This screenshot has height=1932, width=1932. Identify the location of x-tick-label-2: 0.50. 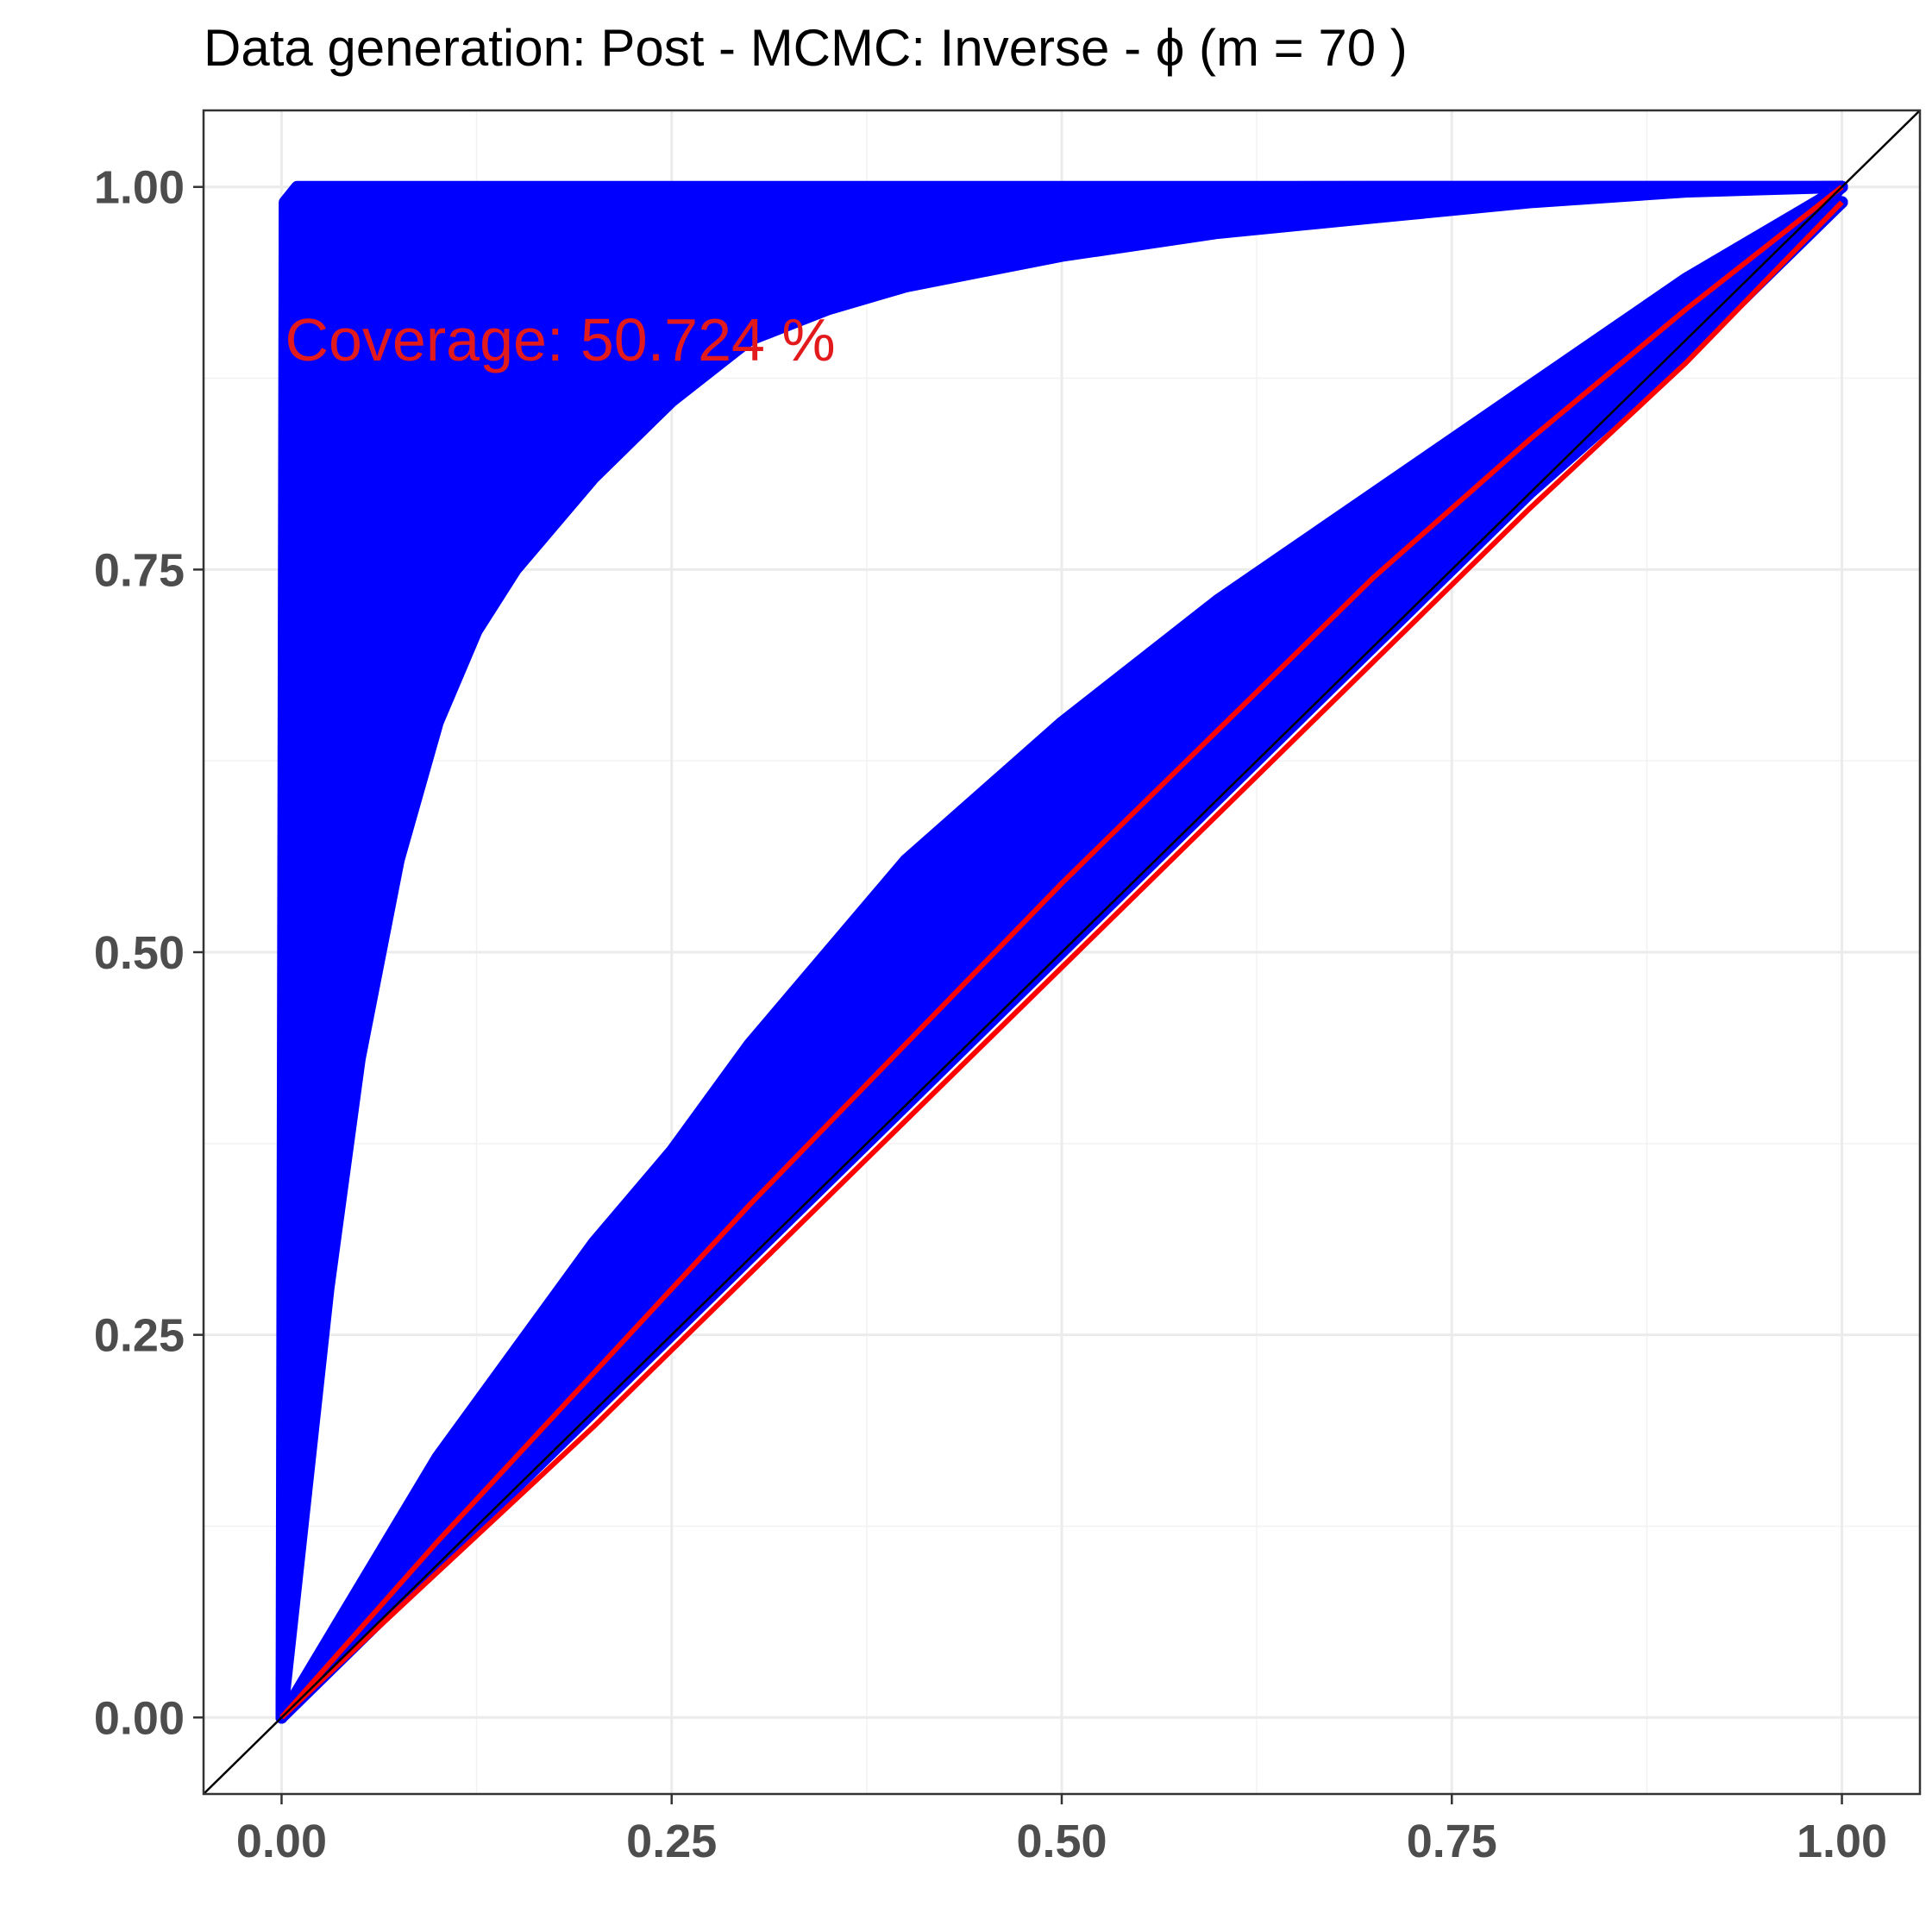
(1062, 1842).